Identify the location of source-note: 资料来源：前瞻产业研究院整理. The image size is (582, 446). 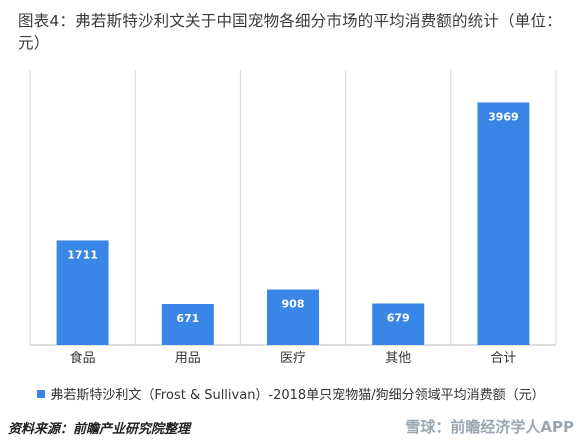
(99, 429).